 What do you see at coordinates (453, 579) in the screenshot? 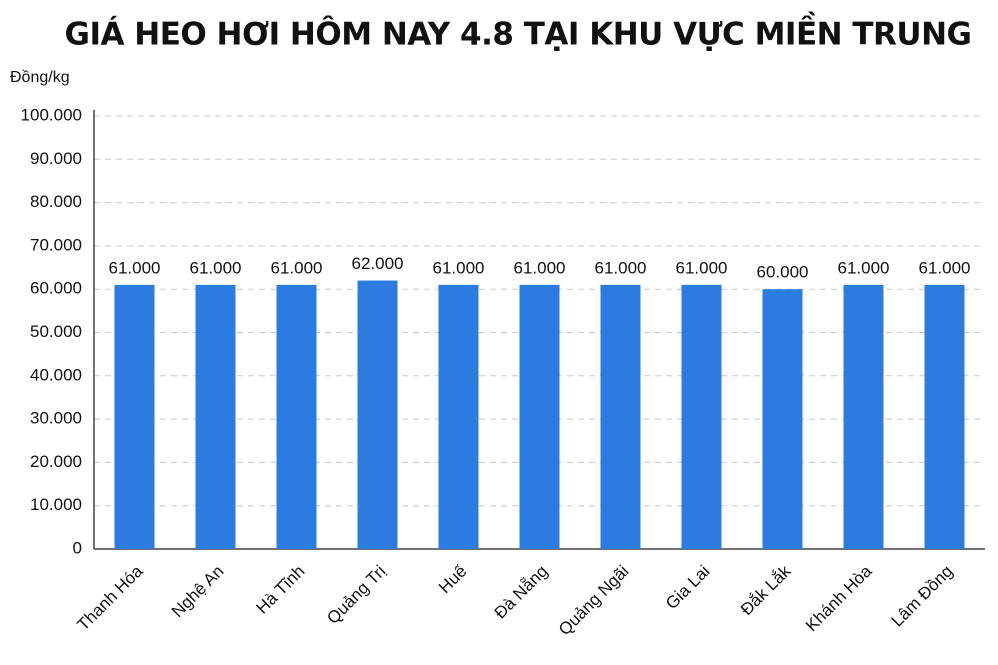
I see `x-tick-label: Huế` at bounding box center [453, 579].